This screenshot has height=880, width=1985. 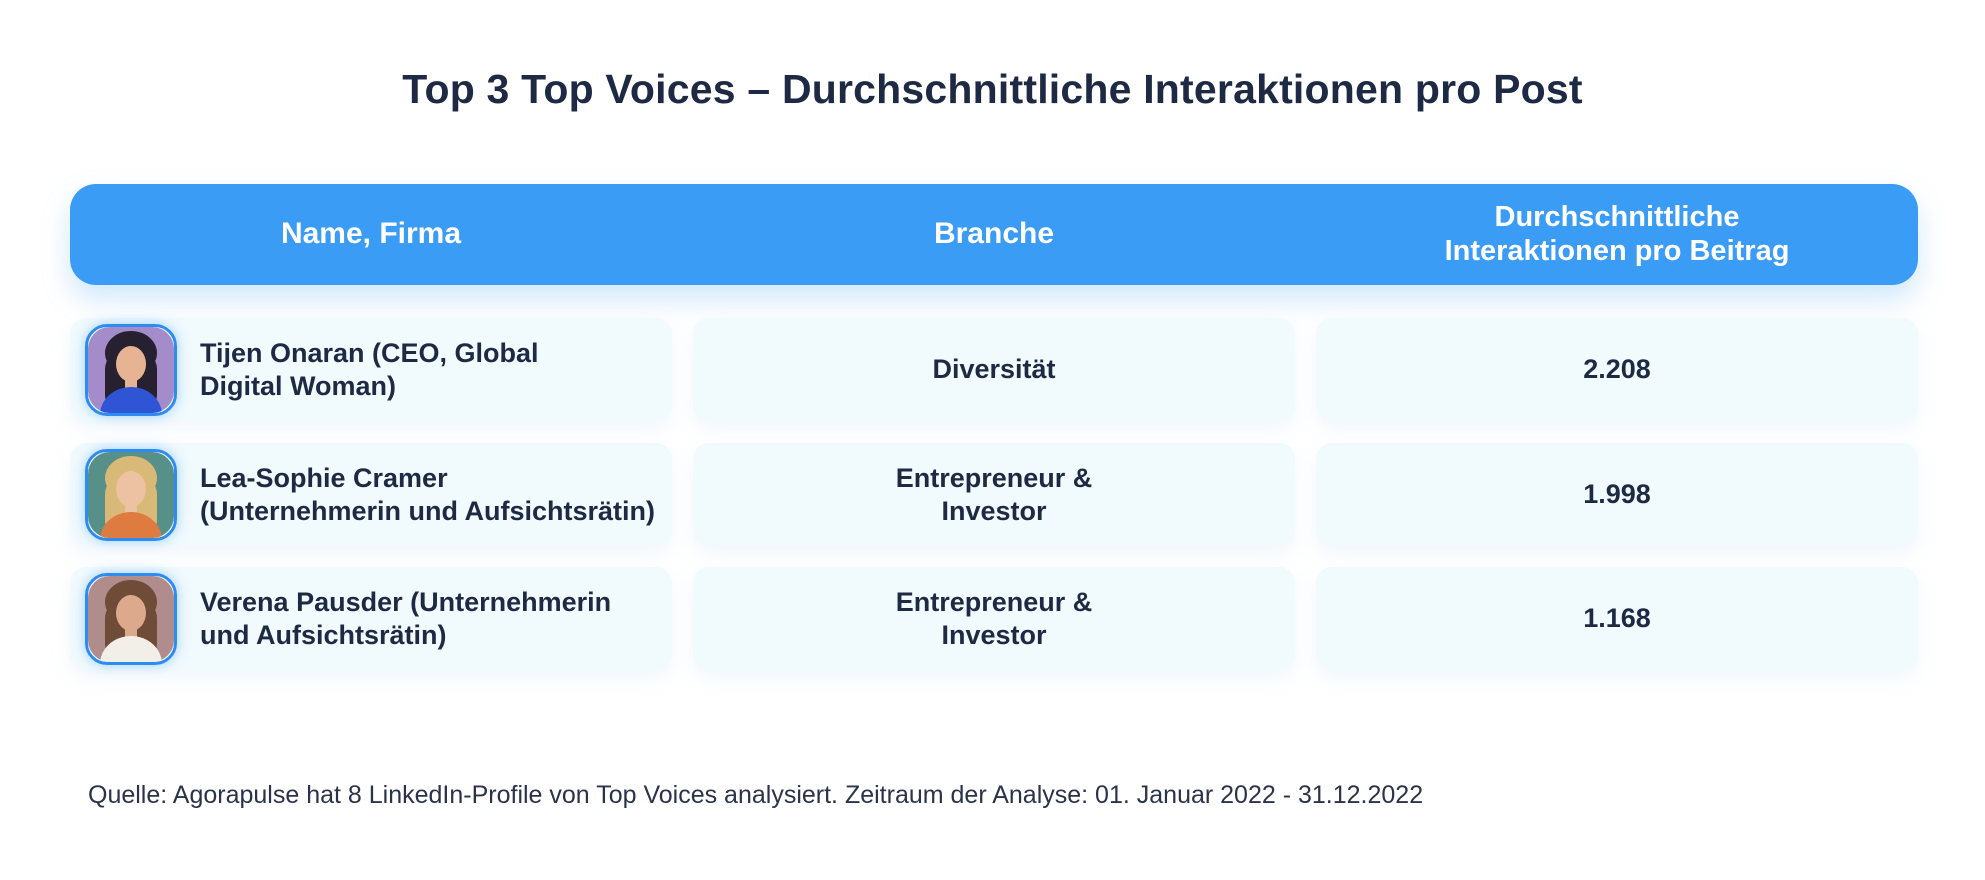 I want to click on interactions-cell: 1.998, so click(x=1617, y=494).